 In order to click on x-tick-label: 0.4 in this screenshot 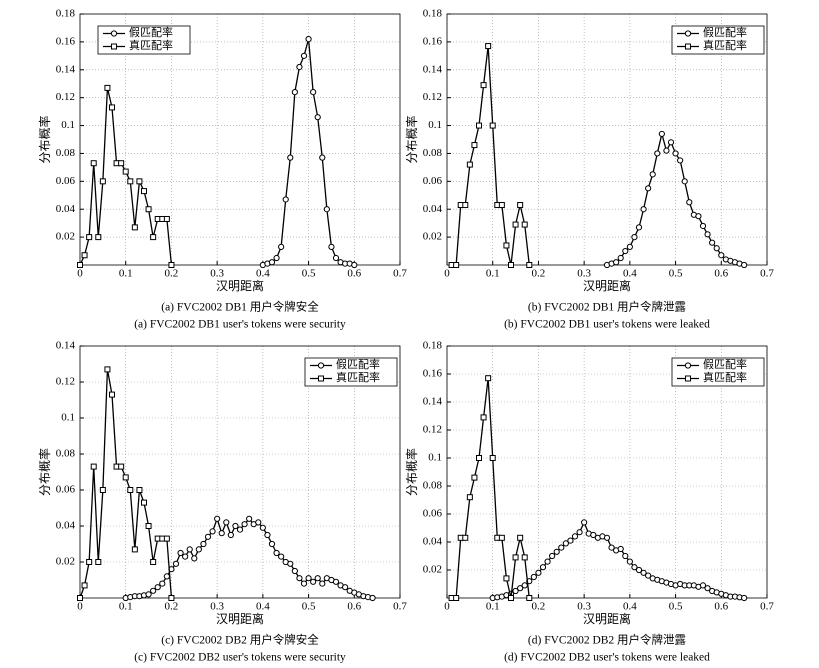, I will do `click(630, 274)`.